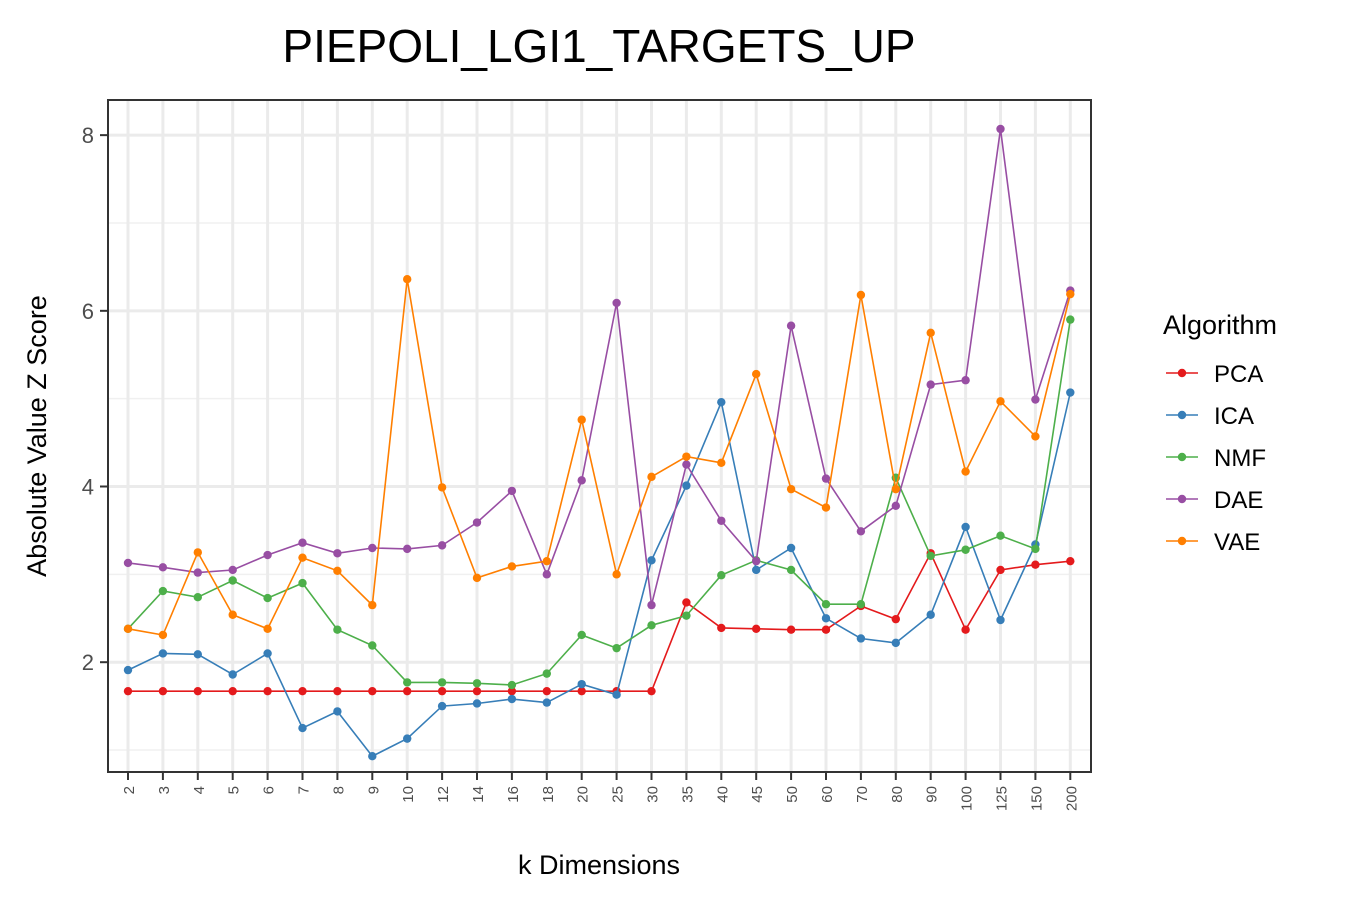  Describe the element at coordinates (687, 794) in the screenshot. I see `x-tick-label: 35` at that location.